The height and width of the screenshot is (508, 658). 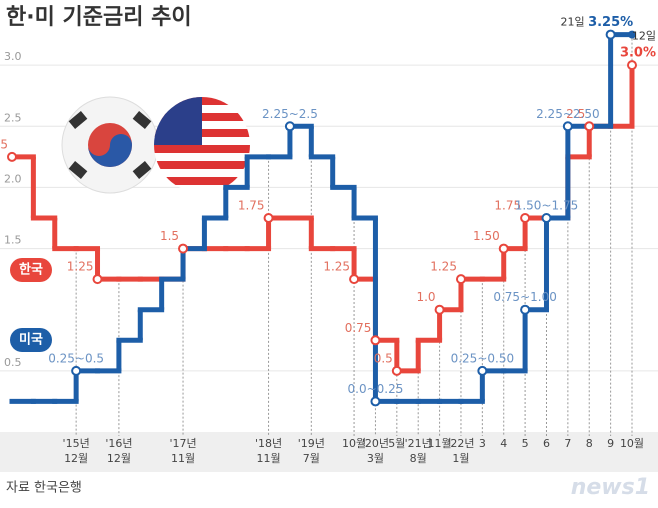 What do you see at coordinates (118, 443) in the screenshot?
I see `x-year-label: '16년` at bounding box center [118, 443].